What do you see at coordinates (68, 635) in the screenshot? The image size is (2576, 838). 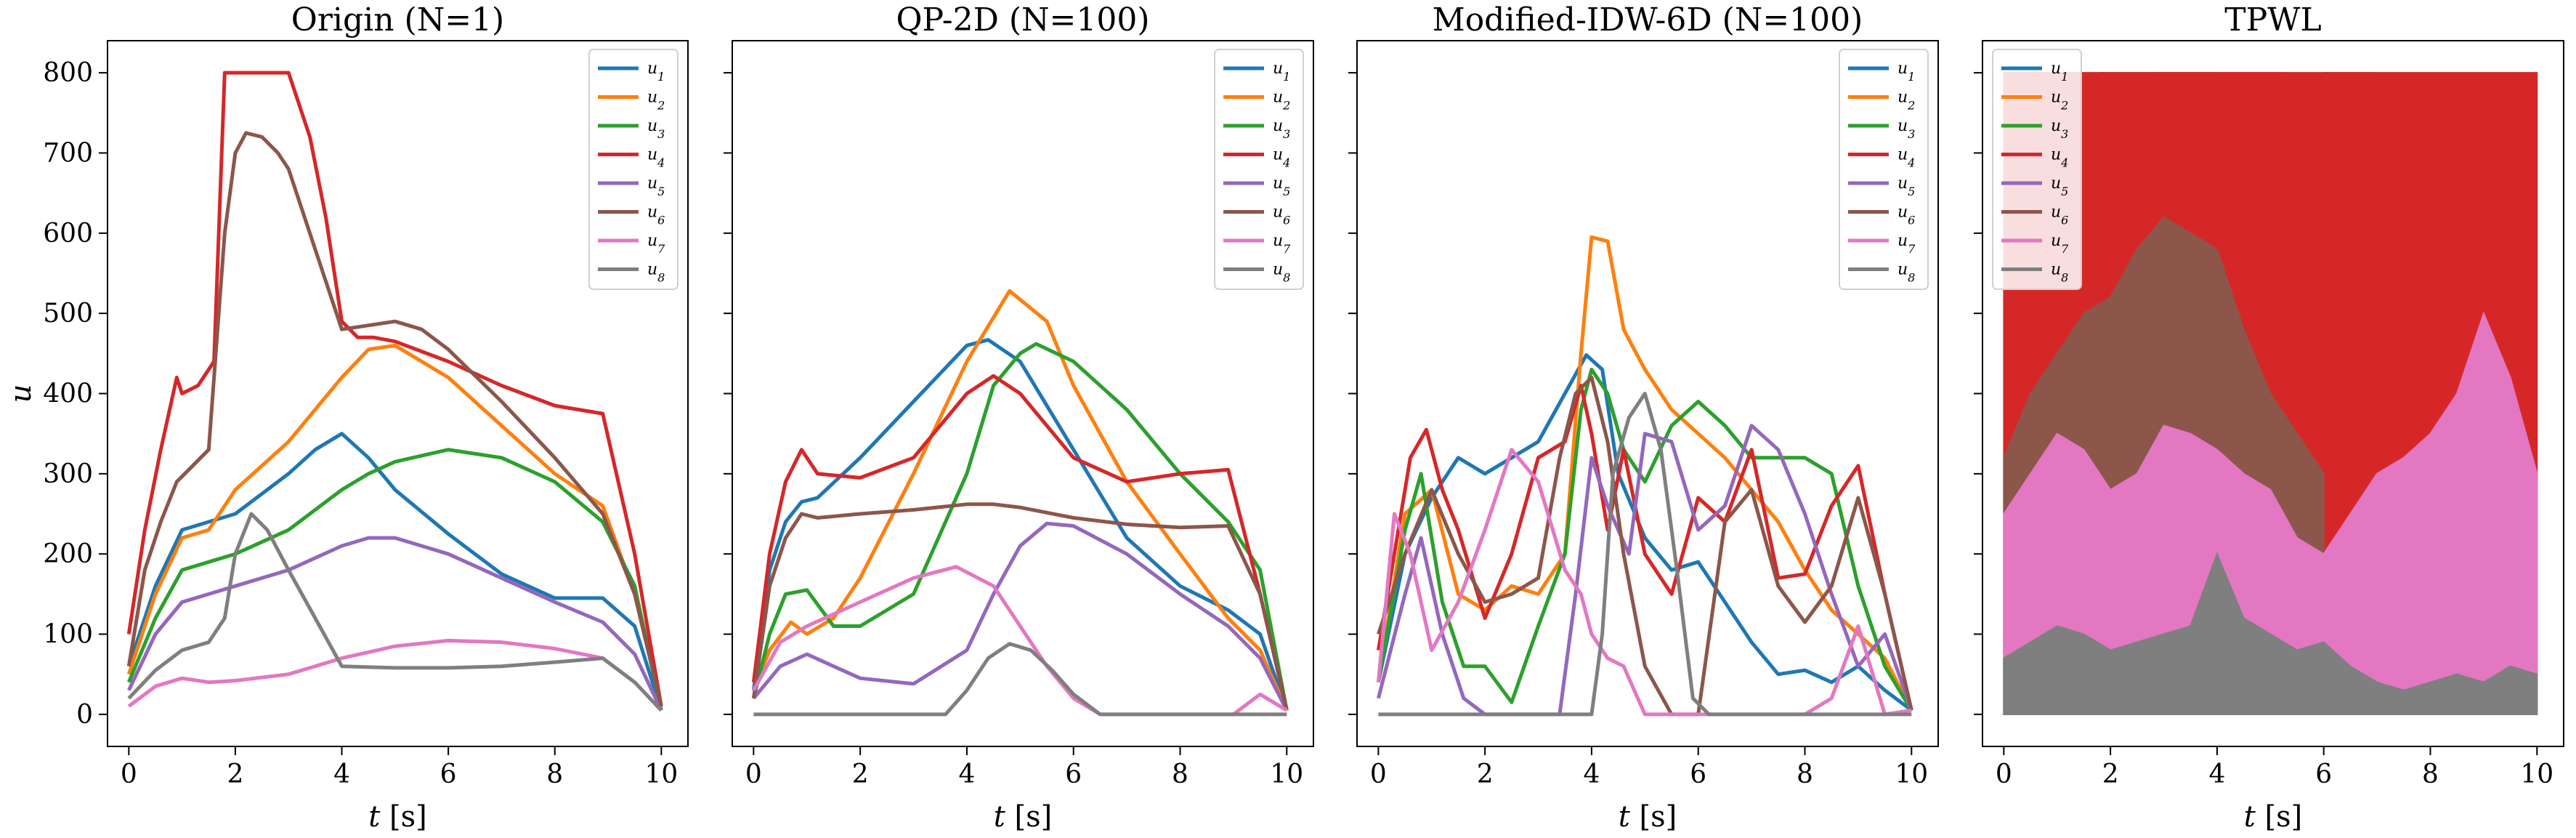 I see `y-tick-label: 100` at bounding box center [68, 635].